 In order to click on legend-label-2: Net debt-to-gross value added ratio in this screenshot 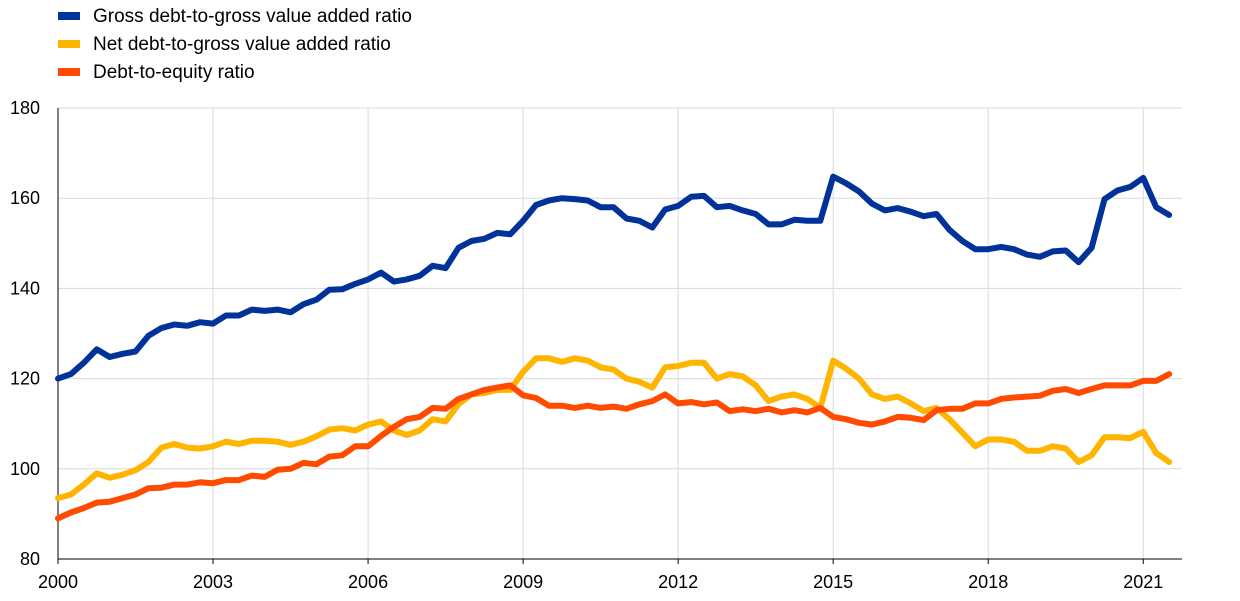, I will do `click(242, 44)`.